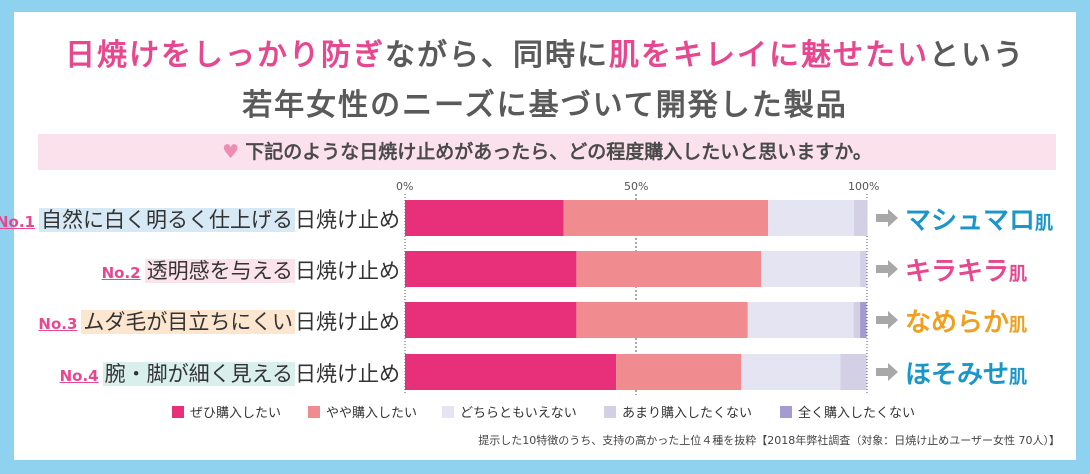  I want to click on row-label-4: No.4 腕・脚が細く見える日焼け止め, so click(230, 373).